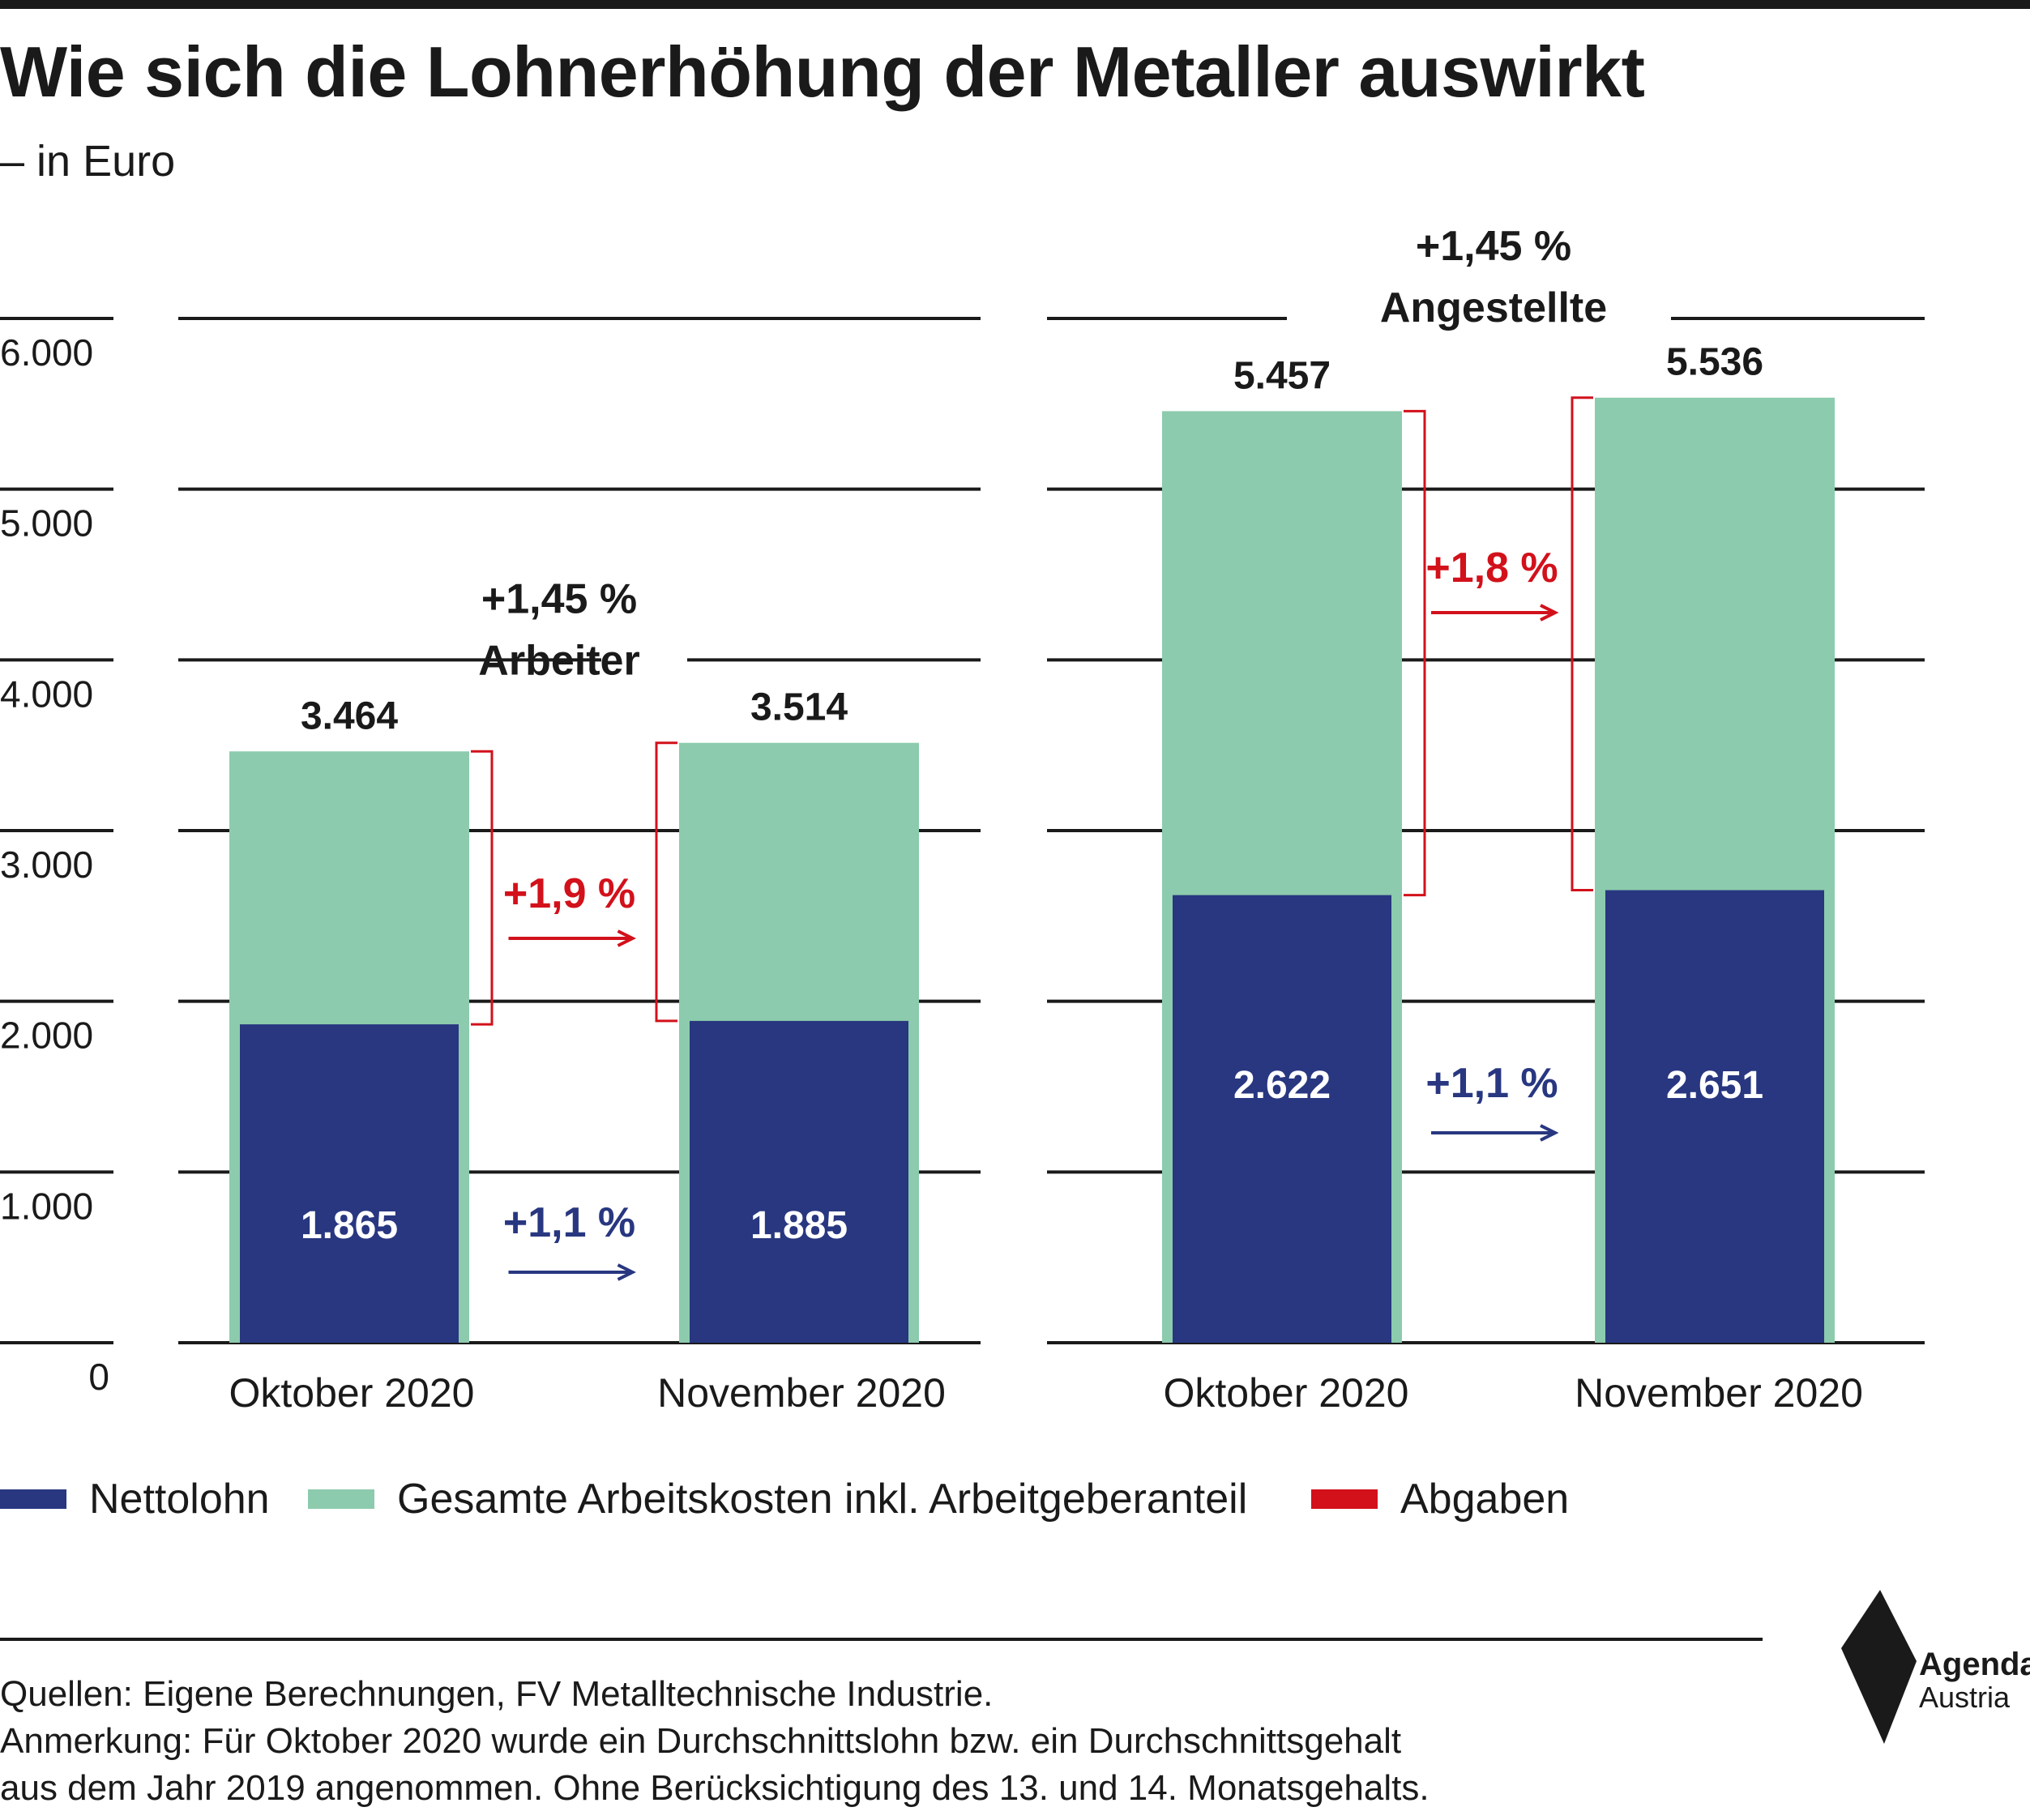 This screenshot has height=1820, width=2030. Describe the element at coordinates (1282, 1085) in the screenshot. I see `bar-netto-label: 2.622` at that location.